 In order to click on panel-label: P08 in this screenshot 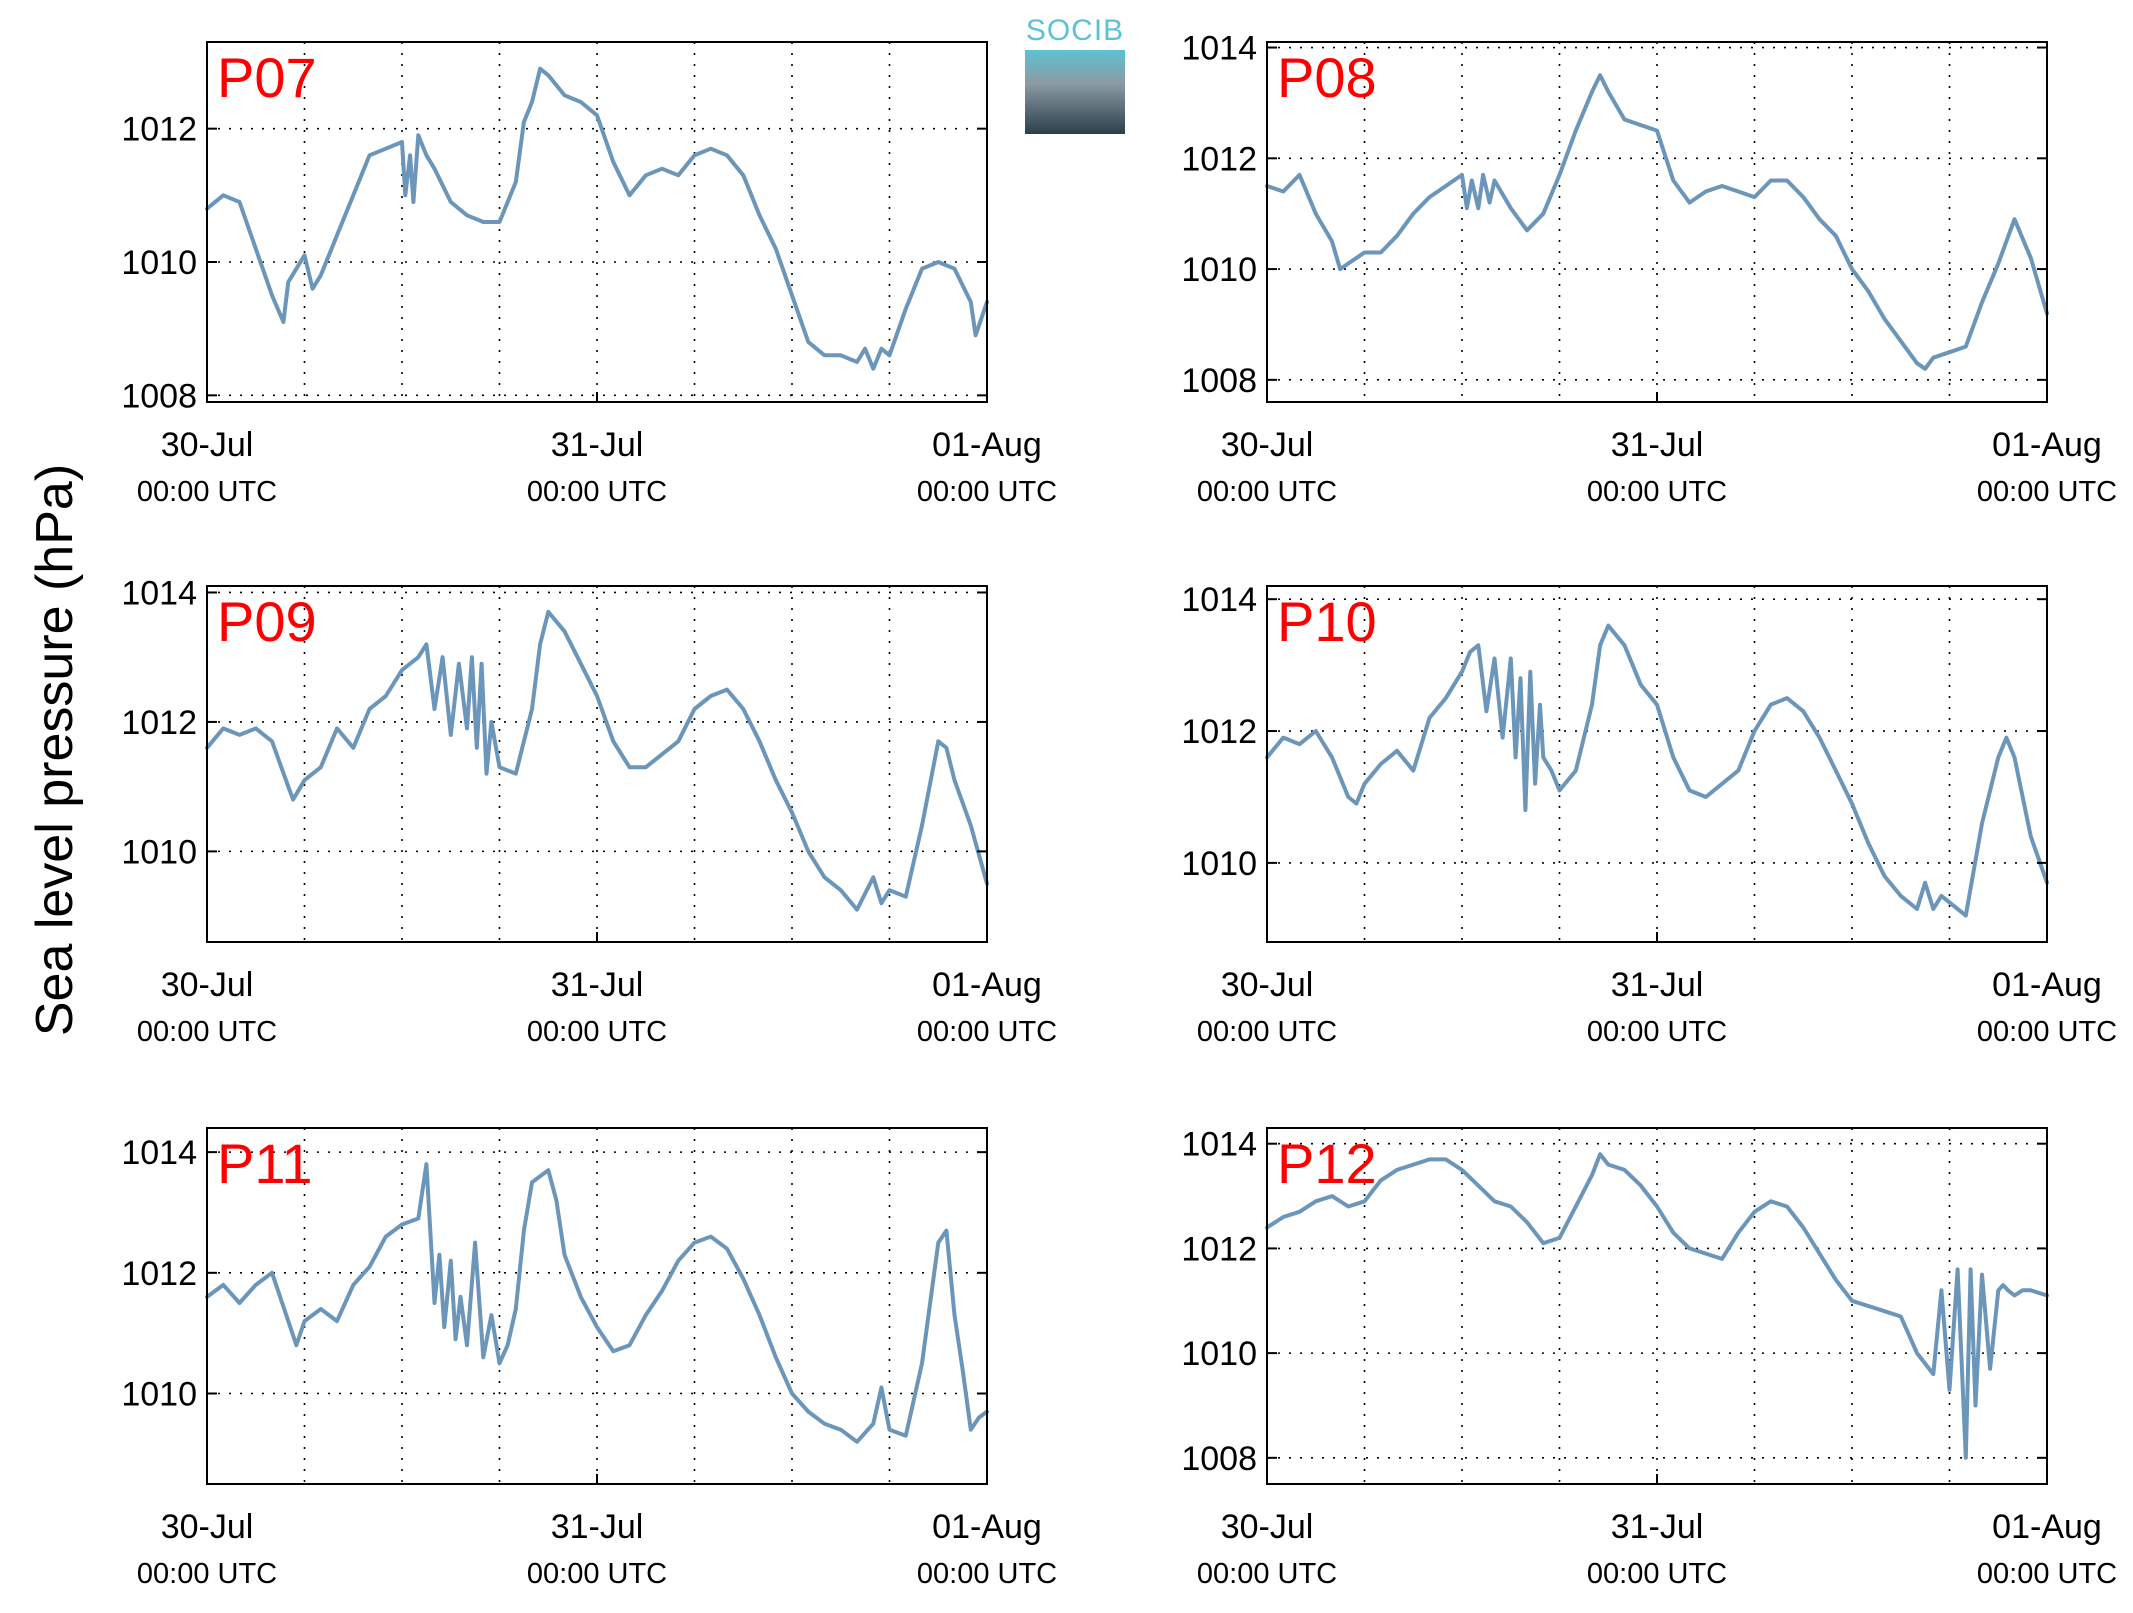, I will do `click(1327, 77)`.